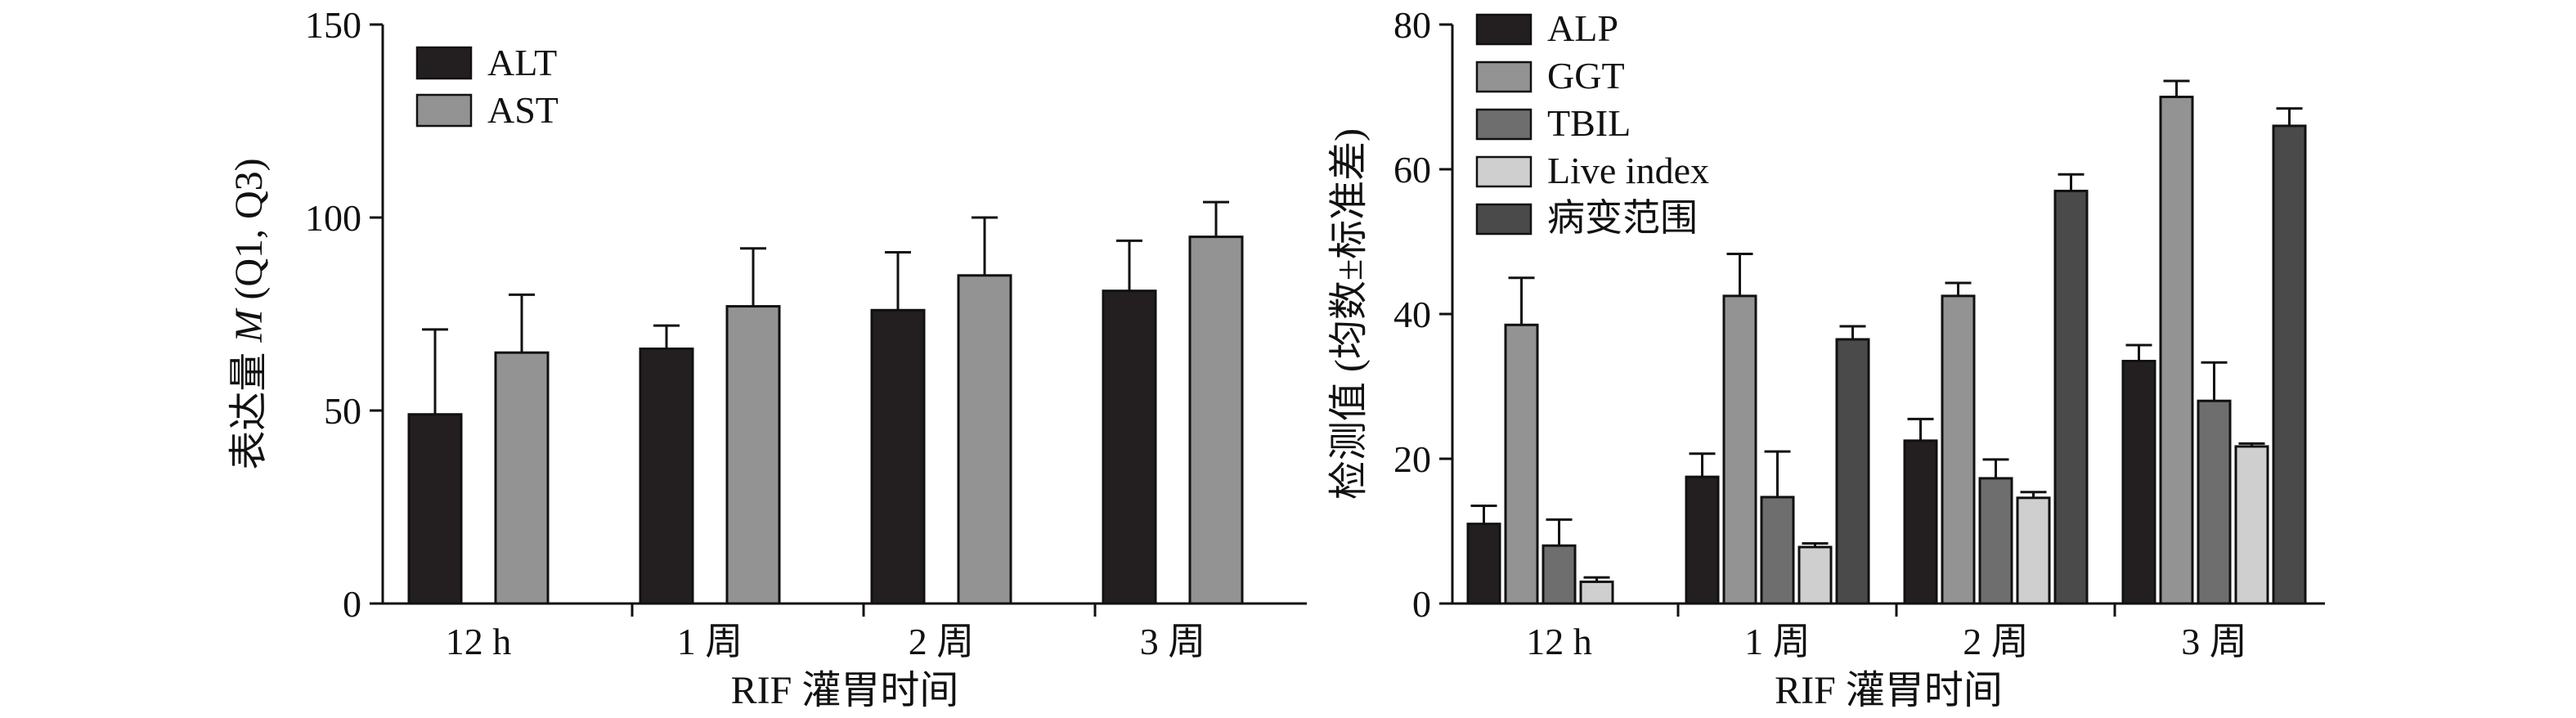 This screenshot has height=718, width=2576. I want to click on y-axis-title-part: M, so click(249, 325).